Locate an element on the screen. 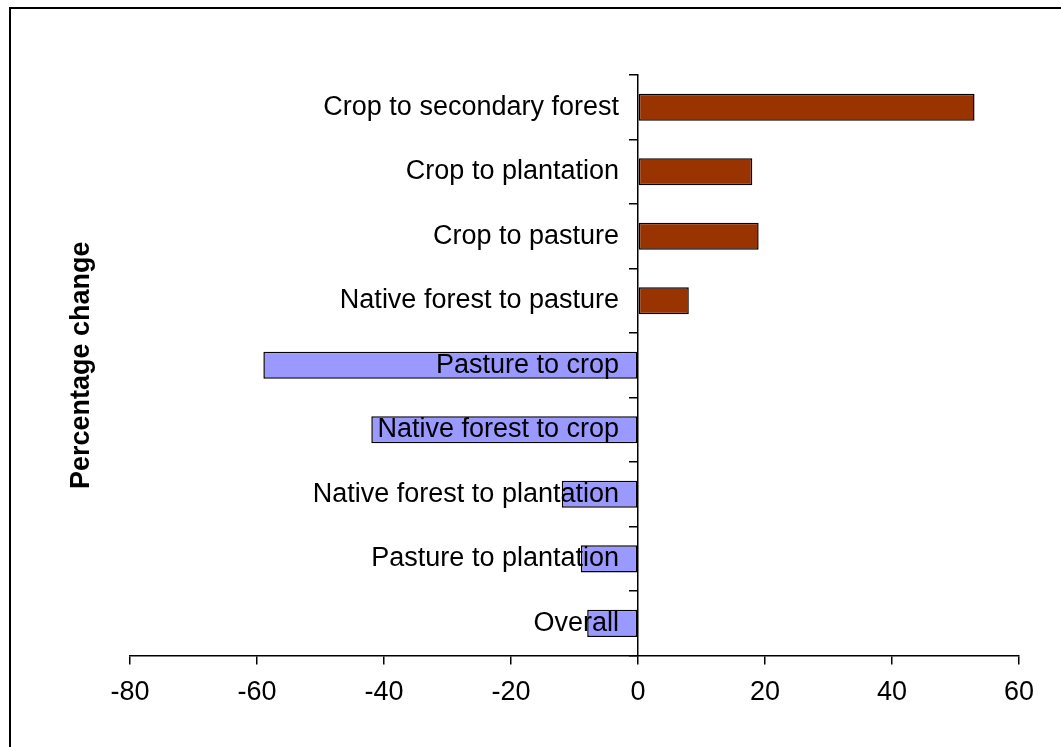  x-tick-label: 60 is located at coordinates (1019, 691).